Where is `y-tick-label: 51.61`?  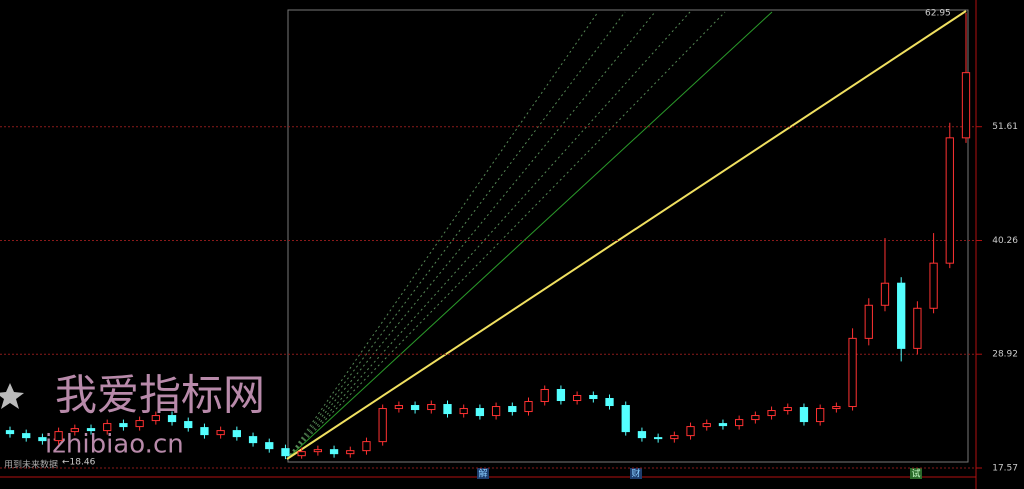 y-tick-label: 51.61 is located at coordinates (1005, 127).